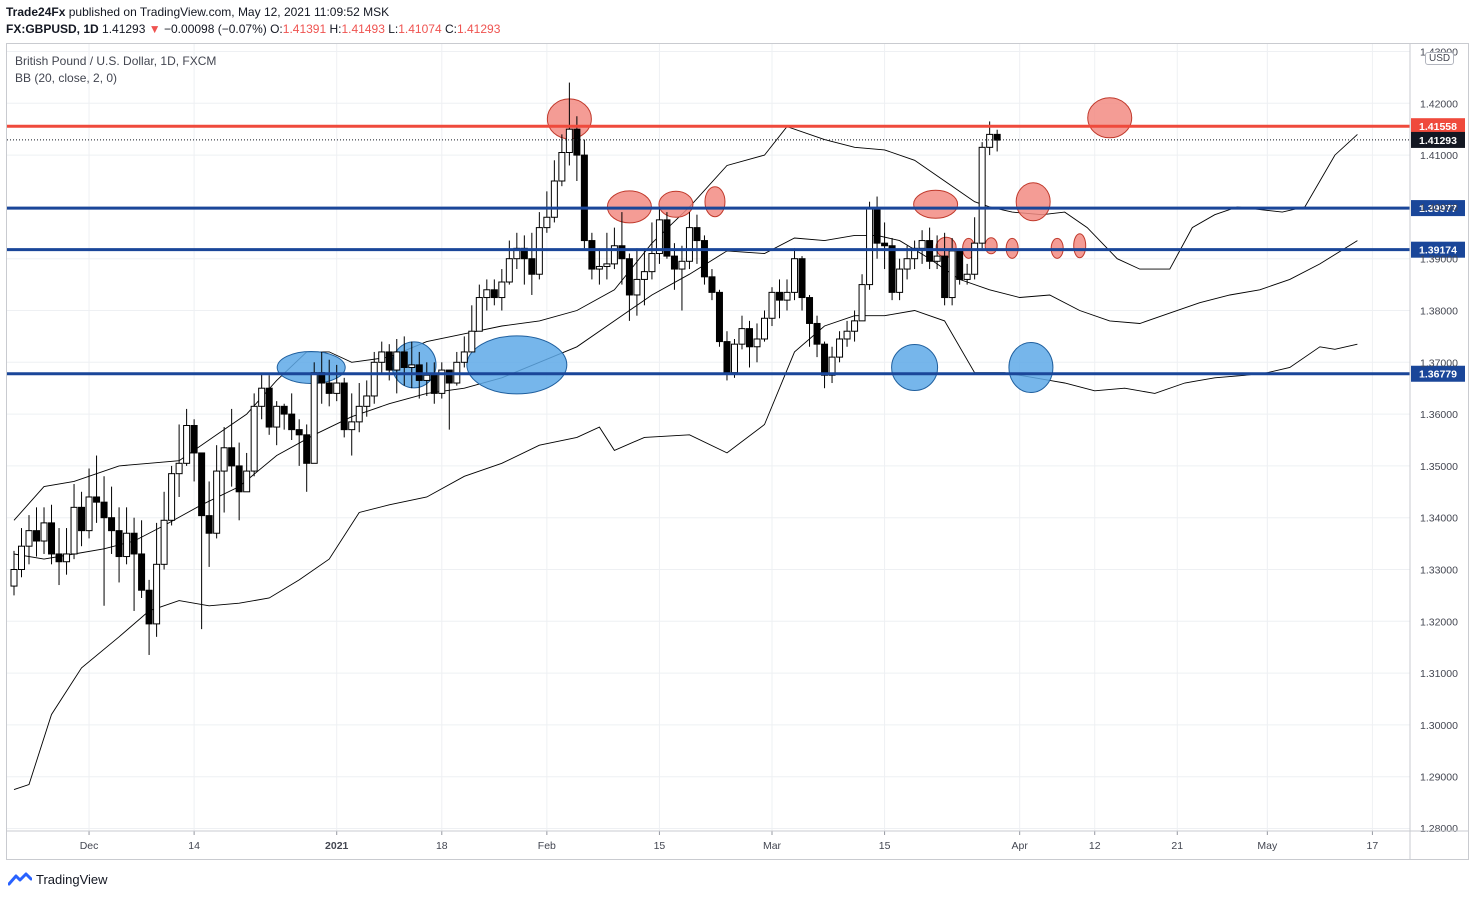 The width and height of the screenshot is (1475, 897). Describe the element at coordinates (58, 879) in the screenshot. I see `footer-branding: TradingView` at that location.